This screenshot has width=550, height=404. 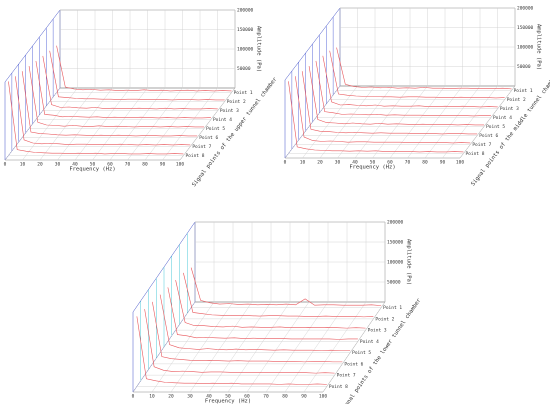 I want to click on z-tick-label: 100000, so click(x=525, y=48).